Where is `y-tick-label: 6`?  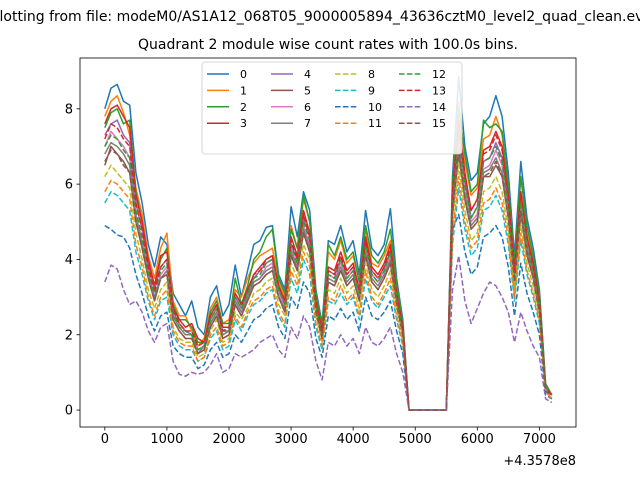 y-tick-label: 6 is located at coordinates (69, 185).